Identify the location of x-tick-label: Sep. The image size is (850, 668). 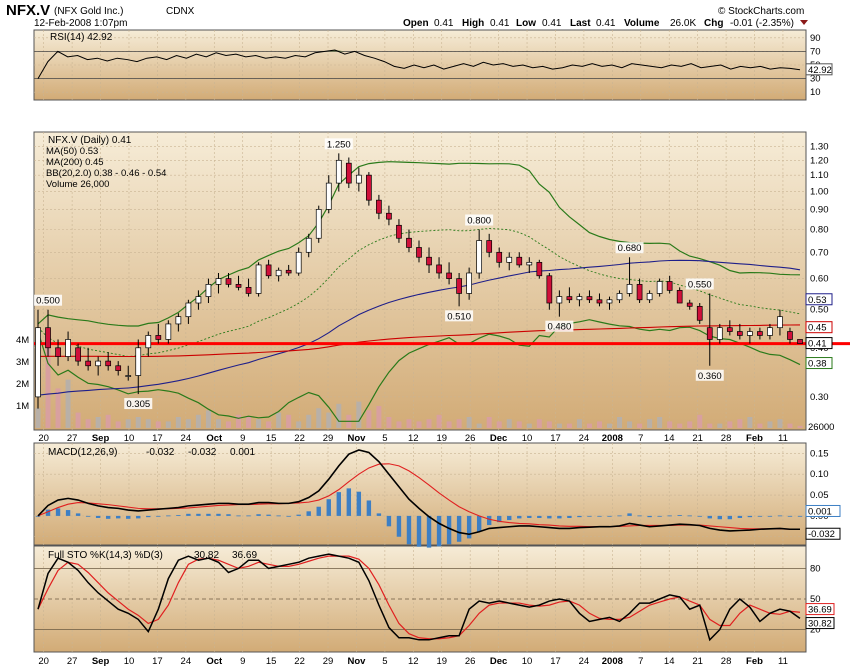
(101, 661).